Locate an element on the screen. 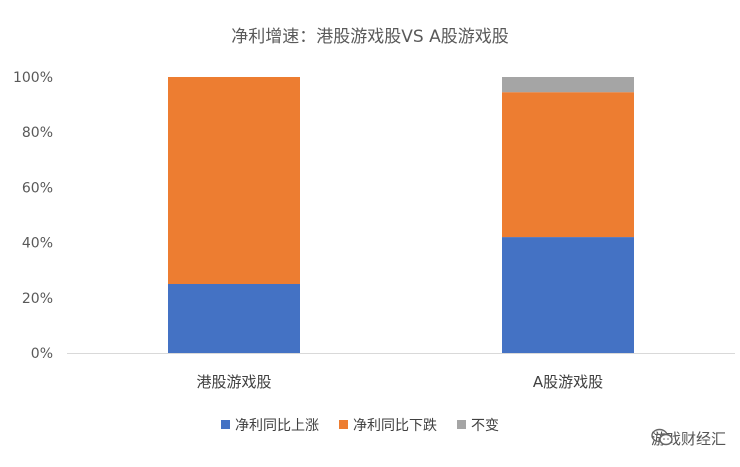 Image resolution: width=740 pixels, height=467 pixels. y-tick-label: 40% is located at coordinates (37, 244).